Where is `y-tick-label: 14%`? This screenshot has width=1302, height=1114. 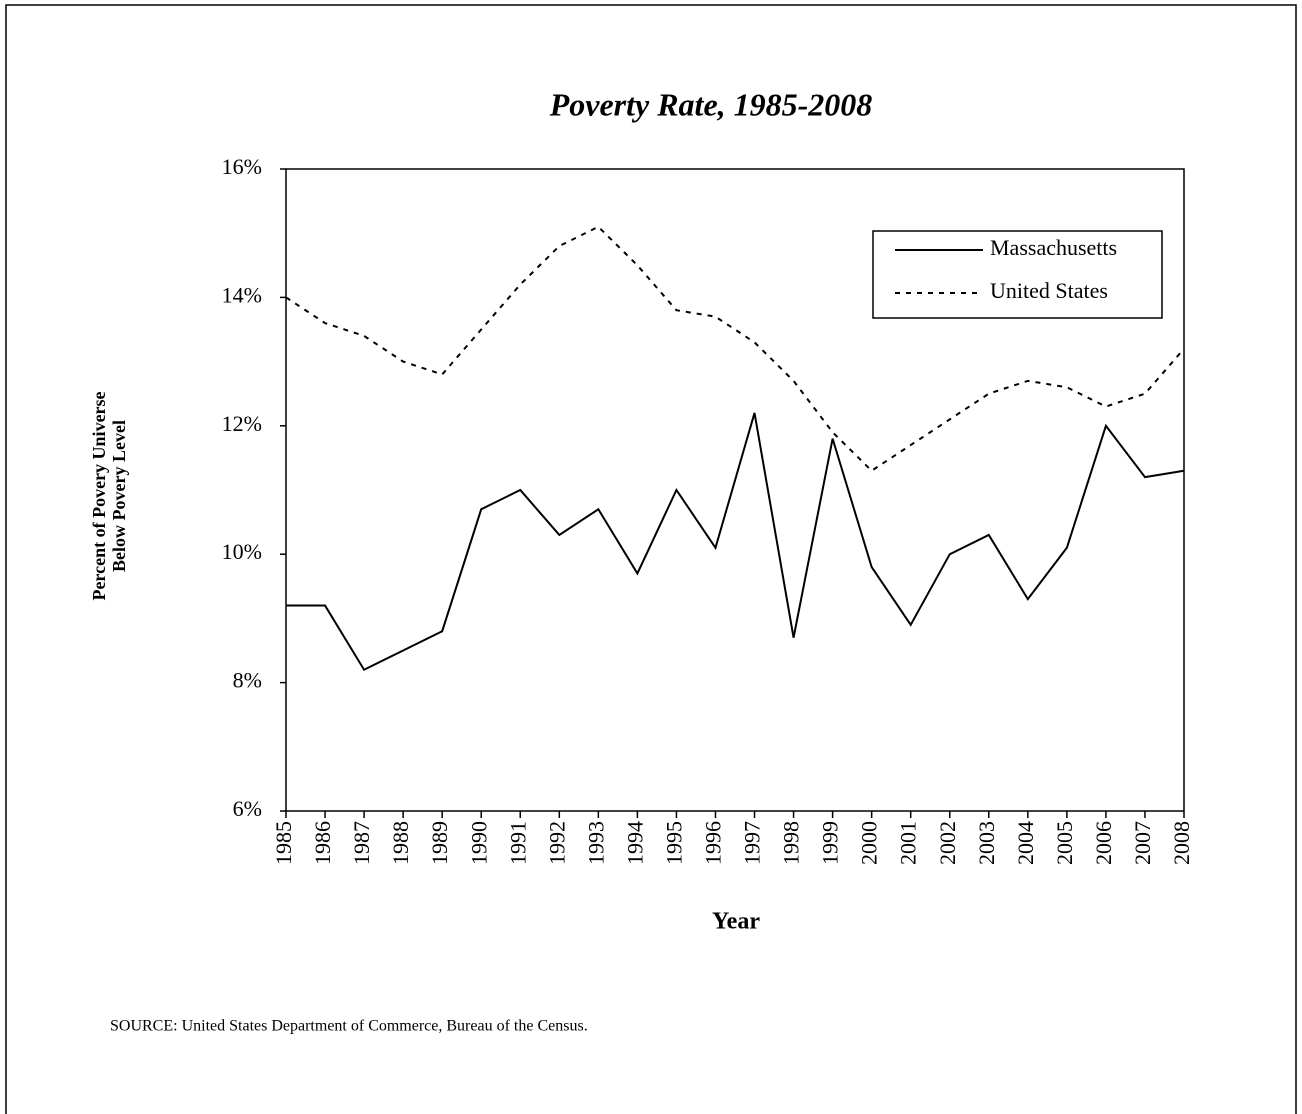
y-tick-label: 14% is located at coordinates (242, 294).